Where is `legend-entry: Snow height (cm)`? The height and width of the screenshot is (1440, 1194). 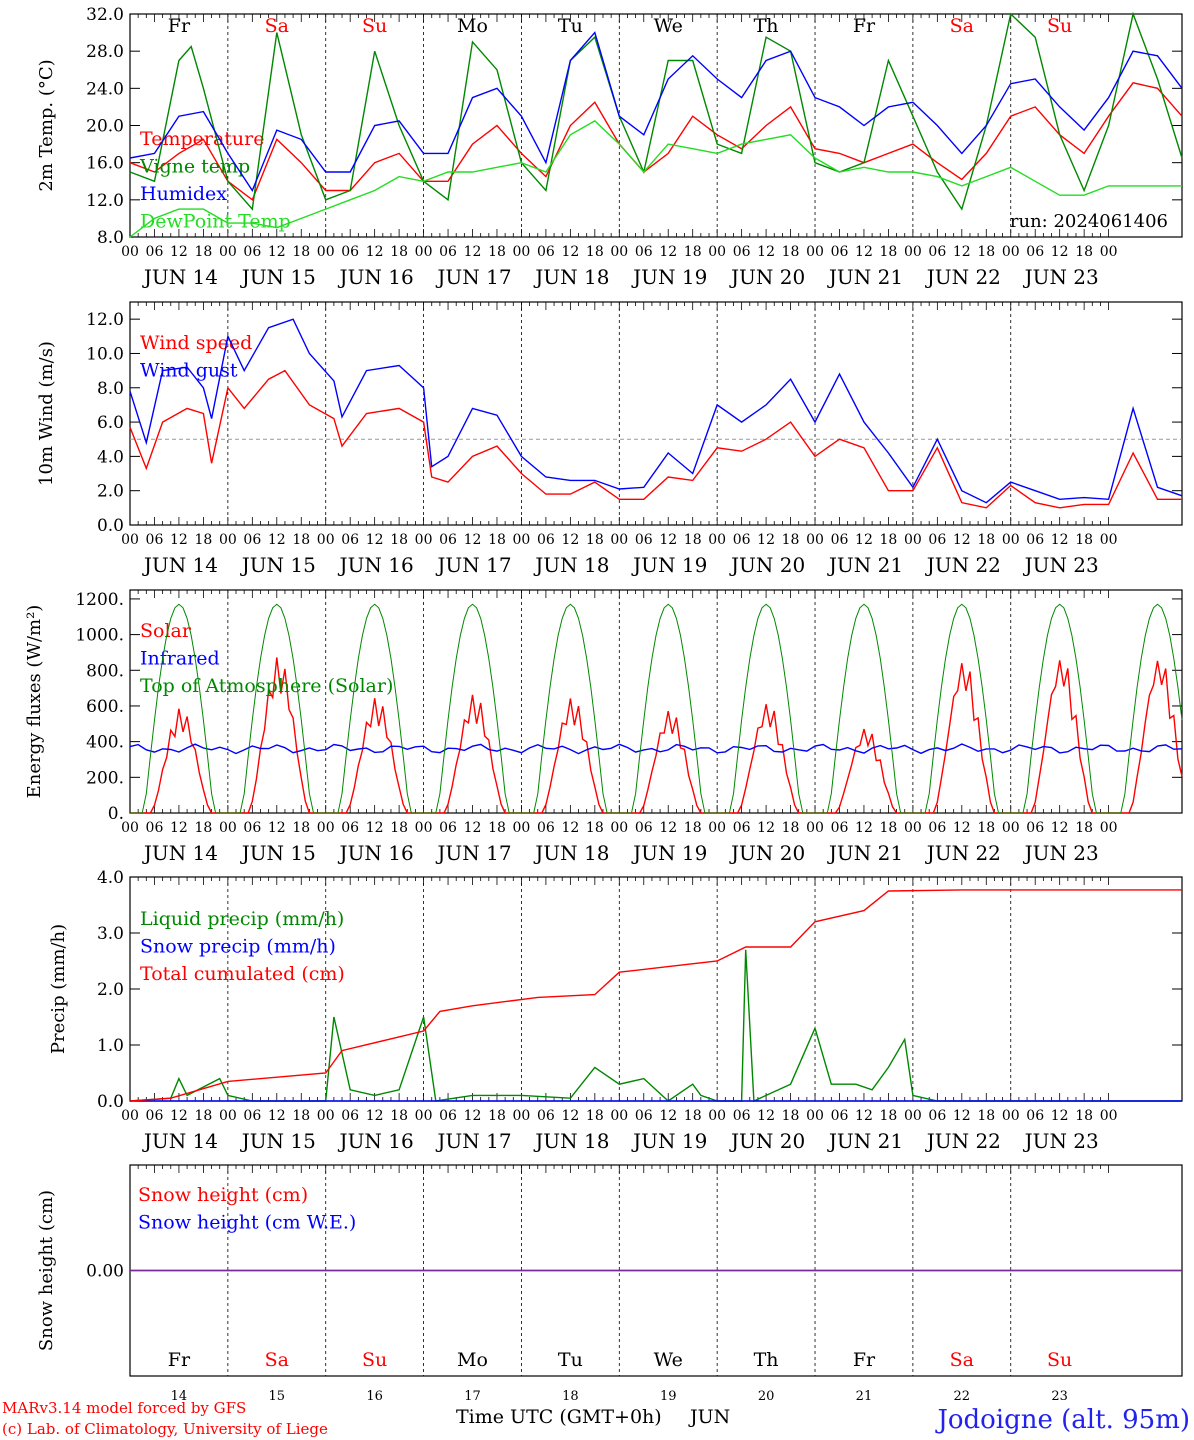 legend-entry: Snow height (cm) is located at coordinates (223, 1195).